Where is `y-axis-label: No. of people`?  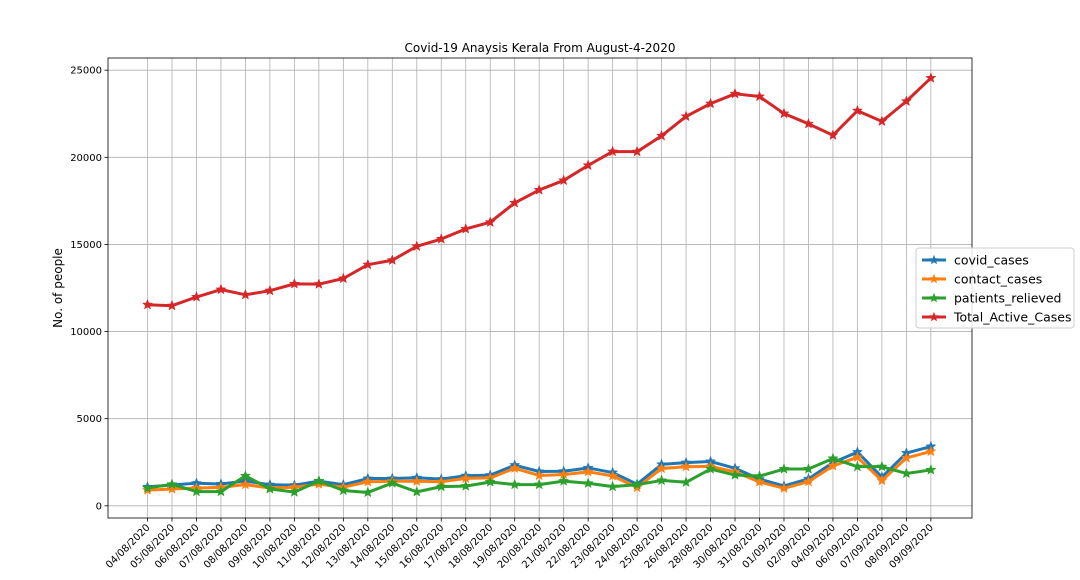
y-axis-label: No. of people is located at coordinates (58, 288).